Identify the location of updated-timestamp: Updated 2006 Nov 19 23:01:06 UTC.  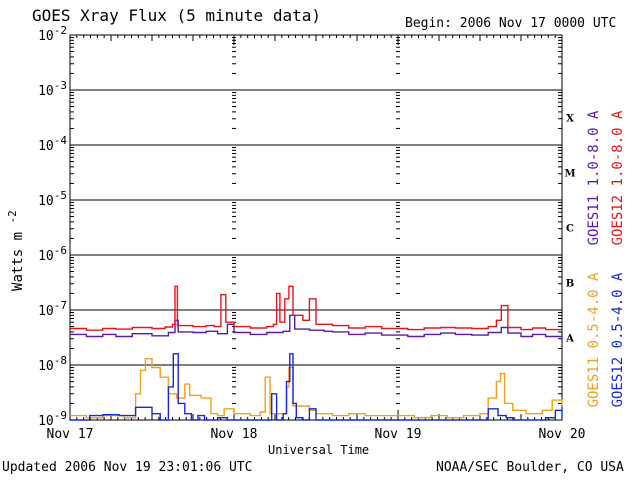
(127, 467).